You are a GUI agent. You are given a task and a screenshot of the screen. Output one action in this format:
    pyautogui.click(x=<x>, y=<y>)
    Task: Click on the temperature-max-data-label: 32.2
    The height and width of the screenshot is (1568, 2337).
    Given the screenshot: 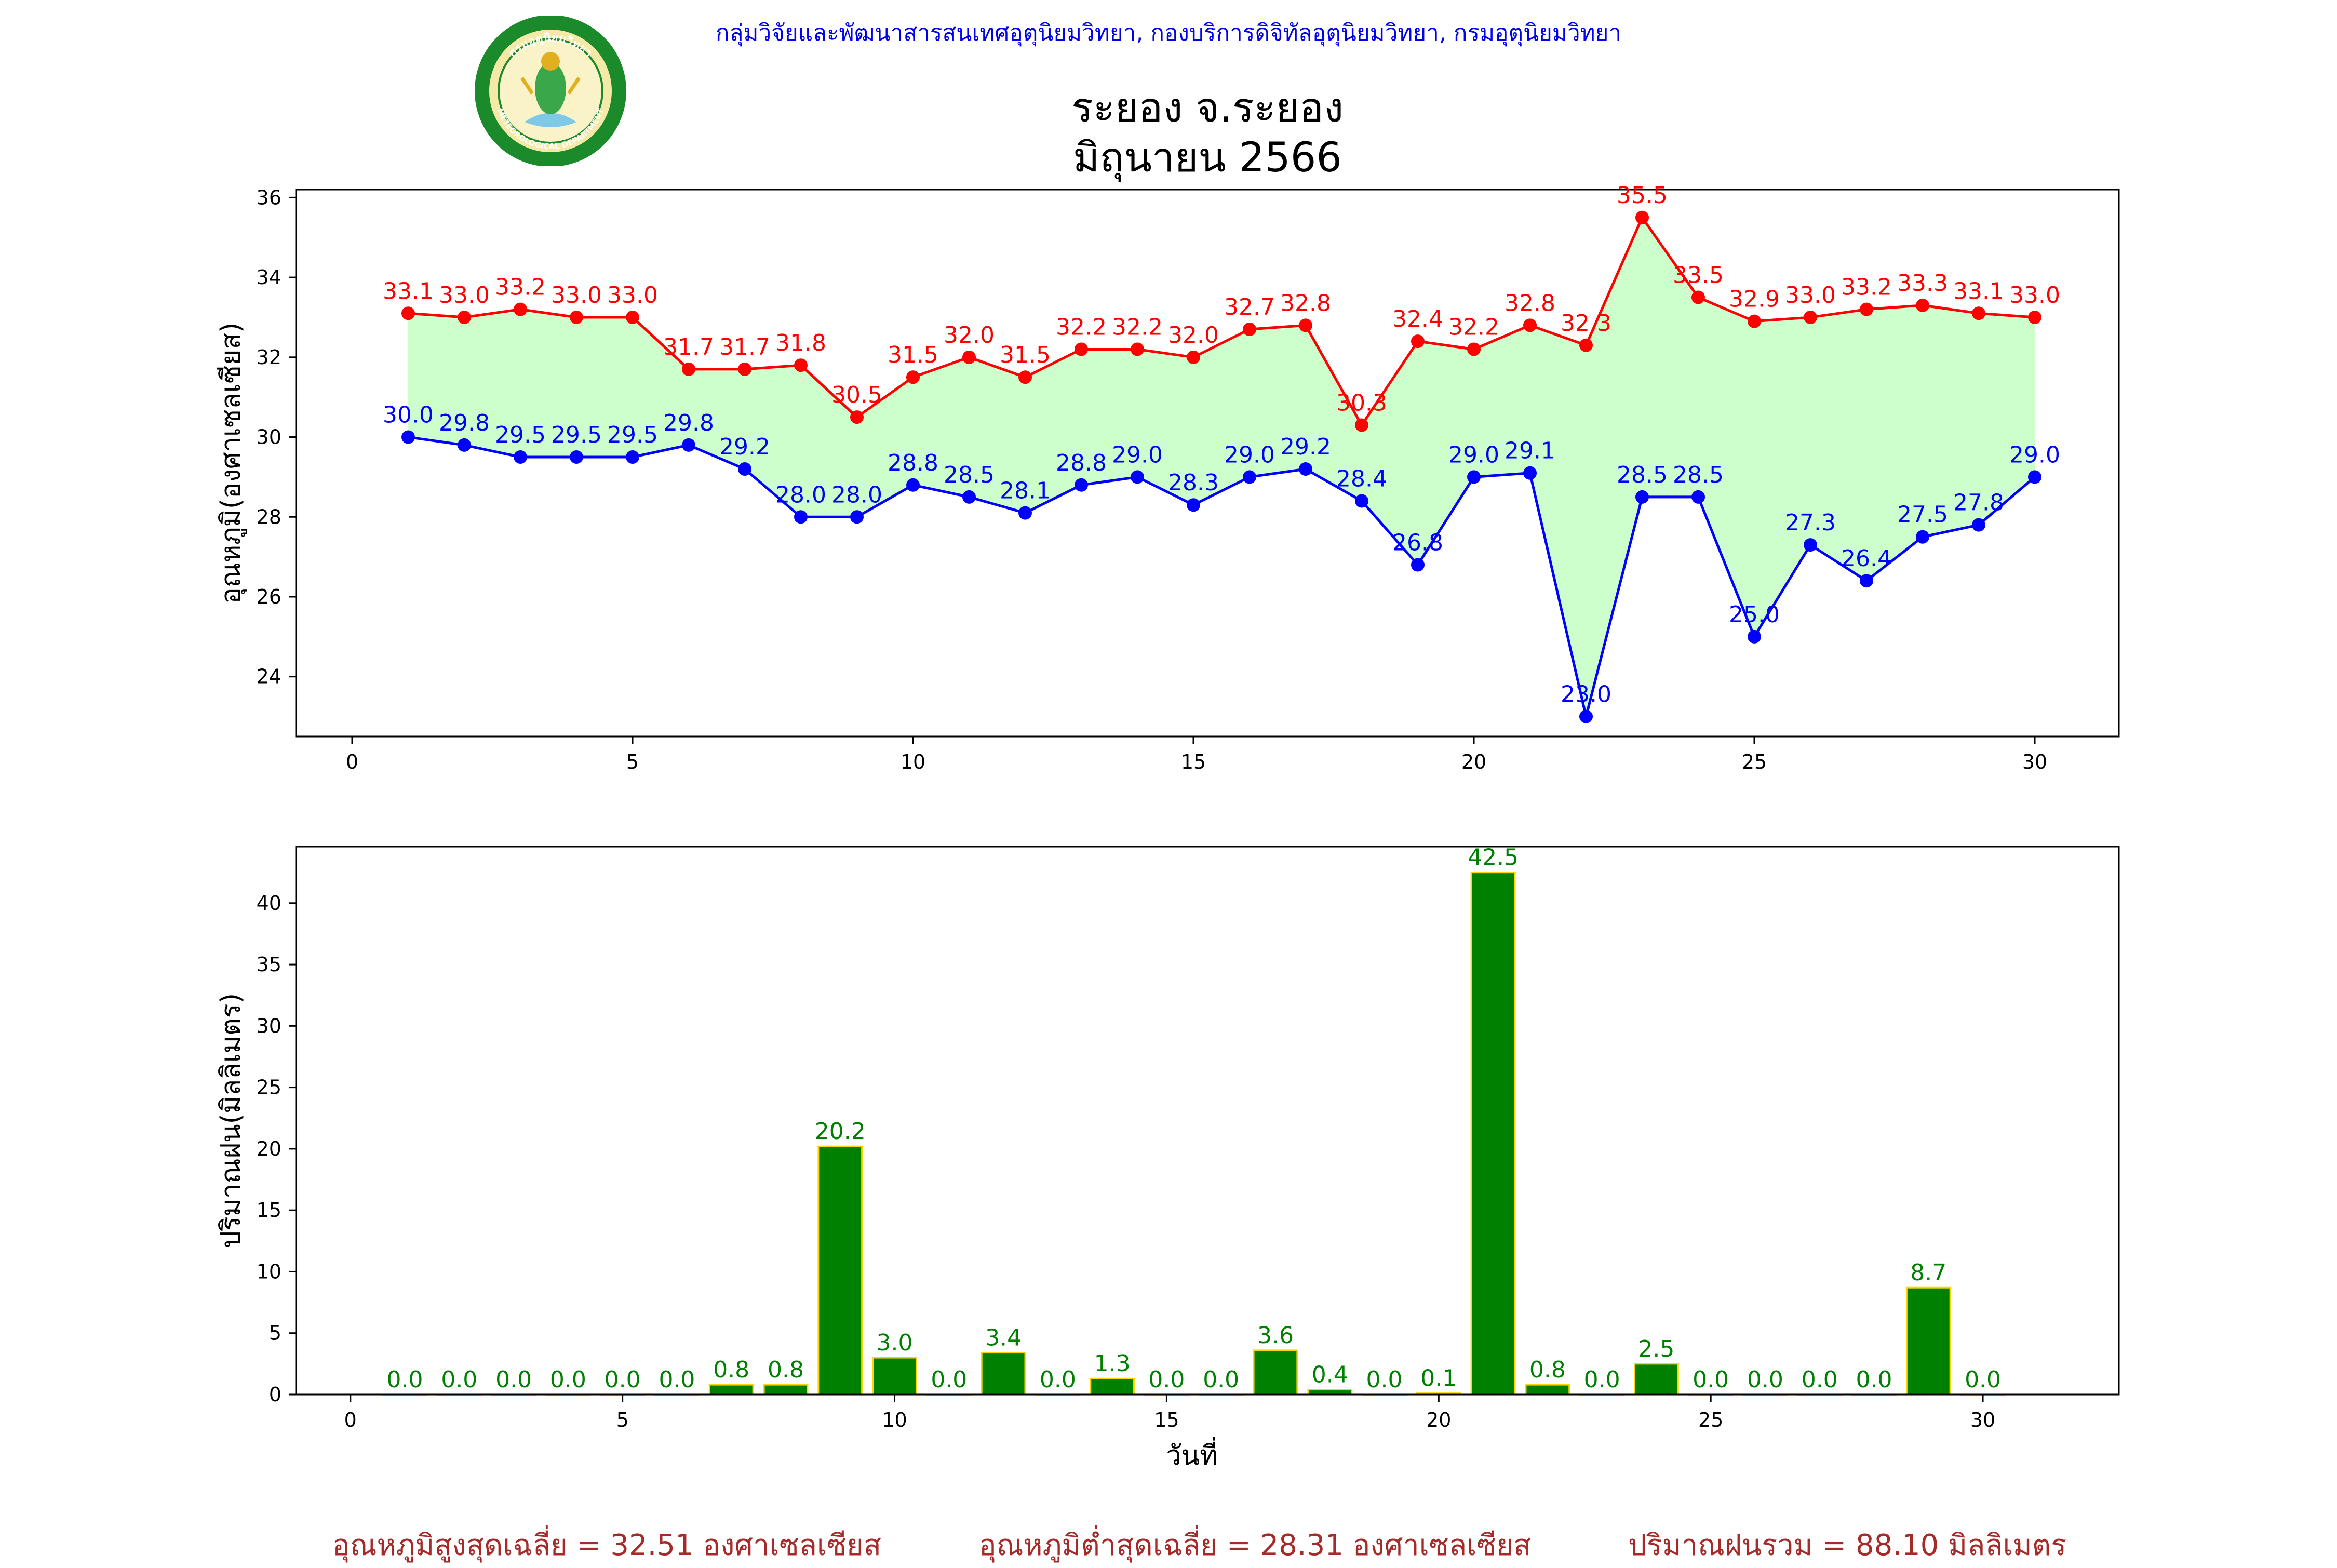 What is the action you would take?
    pyautogui.click(x=1137, y=327)
    